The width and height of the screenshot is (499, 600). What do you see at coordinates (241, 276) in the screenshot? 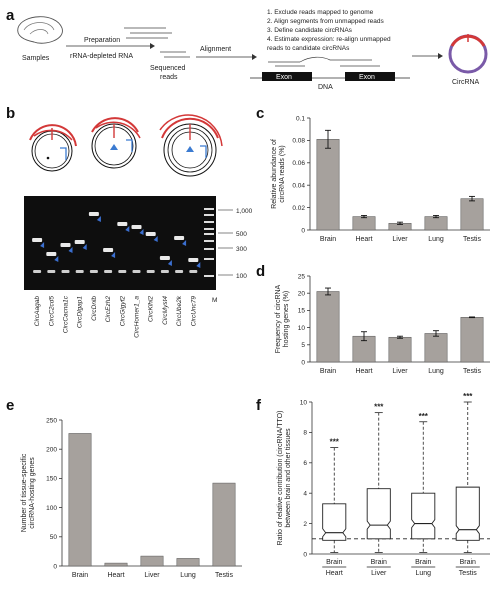
I see `marker-100: 100` at bounding box center [241, 276].